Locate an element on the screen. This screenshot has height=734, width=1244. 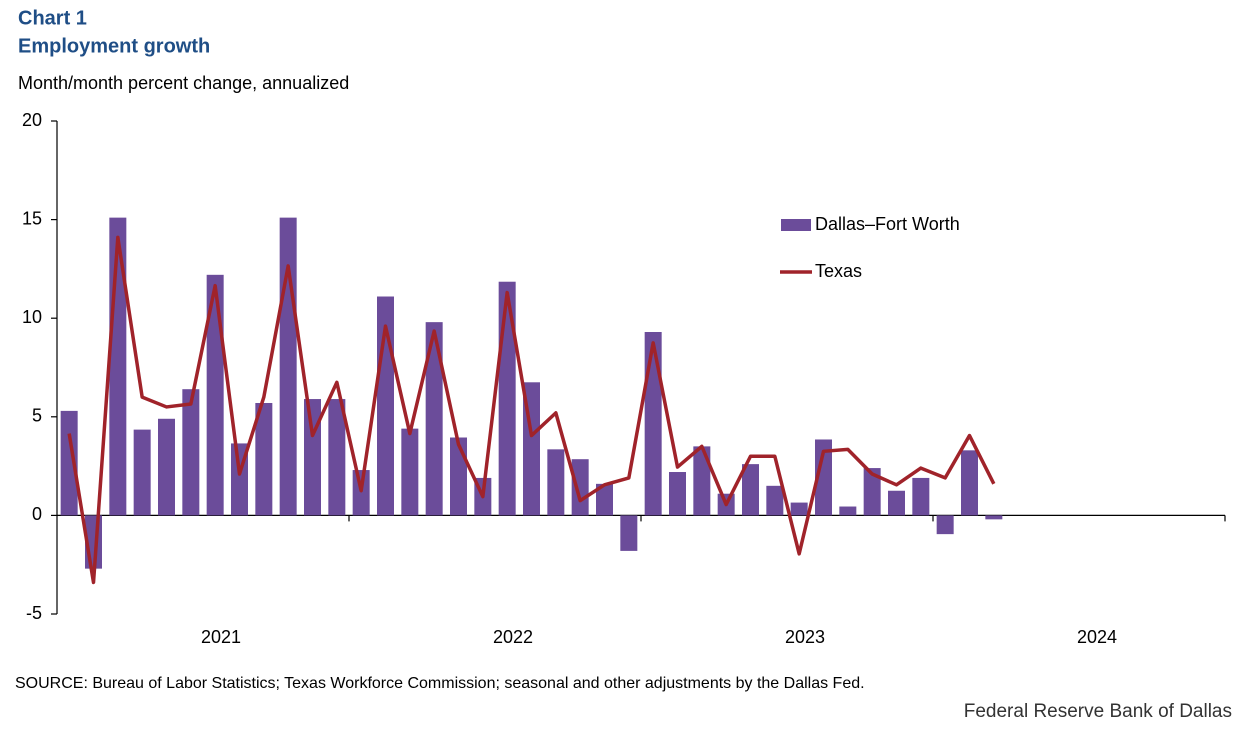
chart-title: Chart 1 is located at coordinates (52, 18).